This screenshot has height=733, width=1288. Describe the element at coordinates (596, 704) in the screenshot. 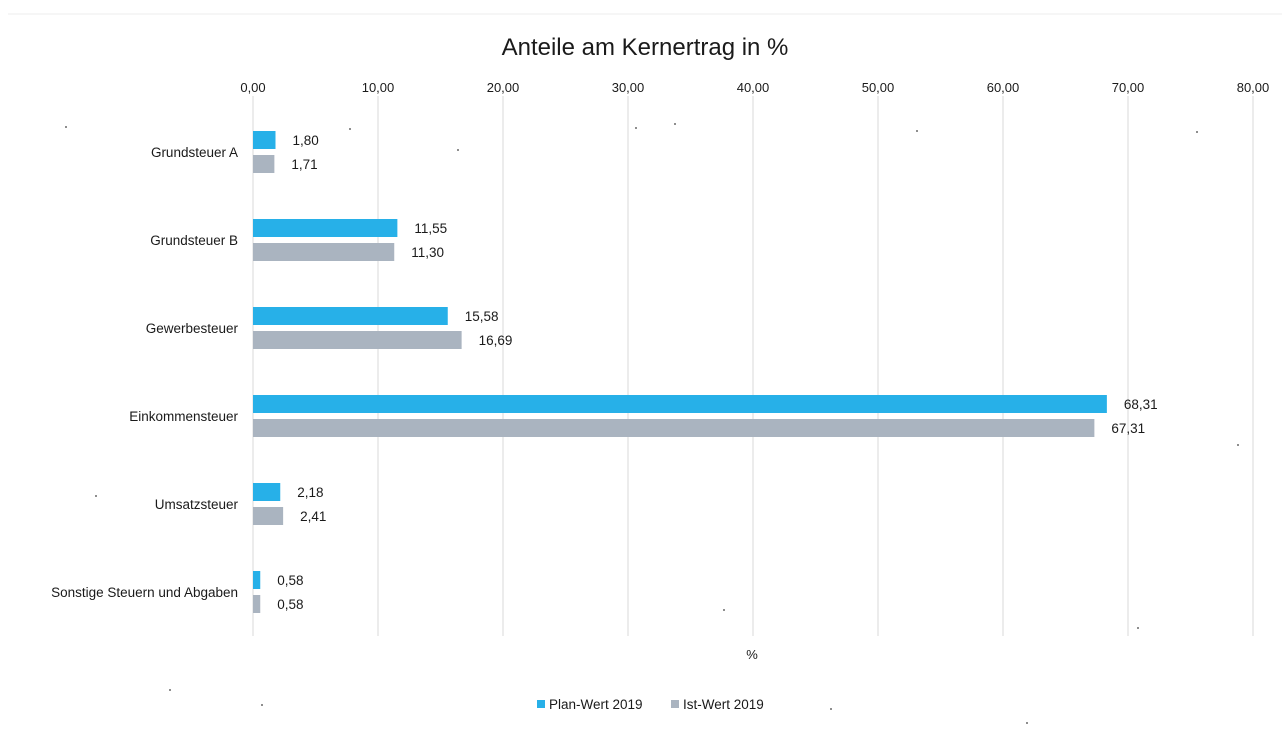

I see `legend-label: Plan-Wert 2019` at that location.